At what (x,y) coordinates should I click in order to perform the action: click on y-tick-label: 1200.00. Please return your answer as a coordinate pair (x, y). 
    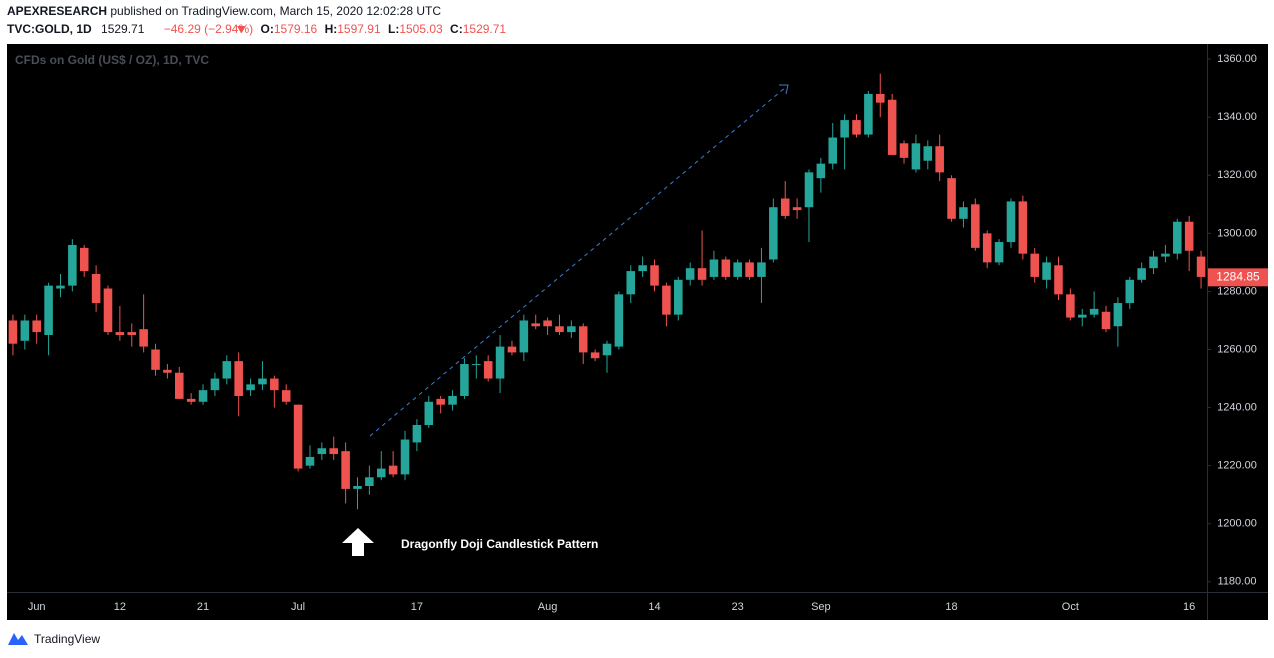
    Looking at the image, I should click on (1237, 524).